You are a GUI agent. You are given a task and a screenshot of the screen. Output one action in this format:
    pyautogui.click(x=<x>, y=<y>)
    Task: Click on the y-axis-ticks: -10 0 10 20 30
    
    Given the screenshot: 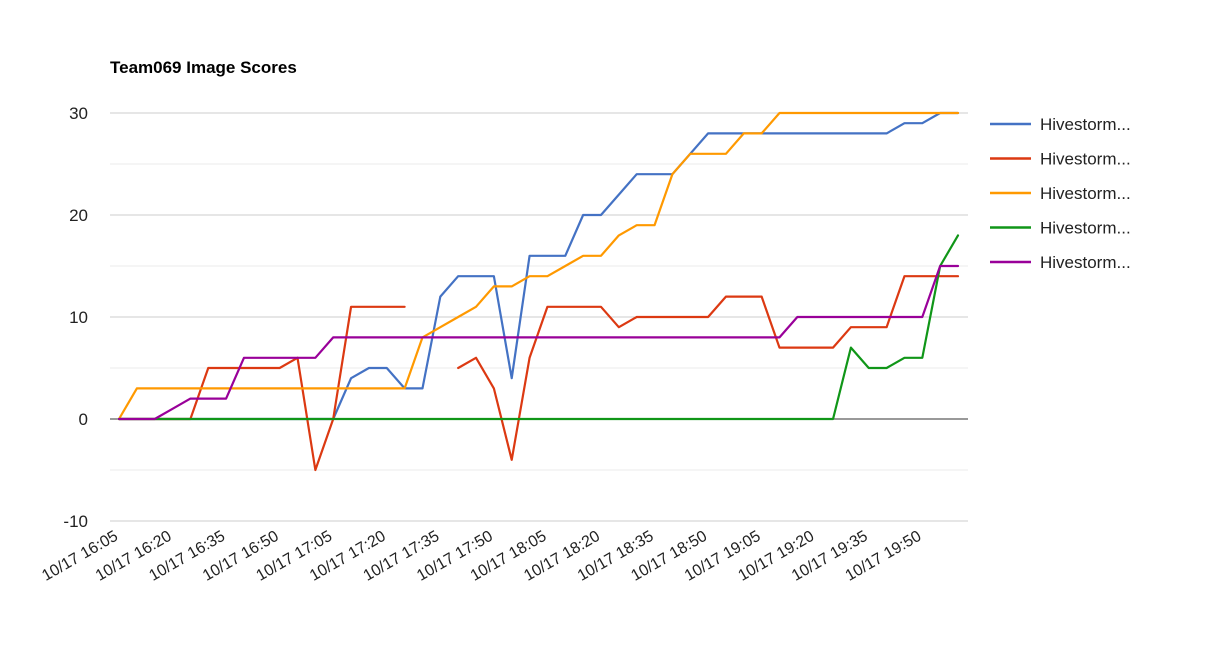 What is the action you would take?
    pyautogui.click(x=75, y=317)
    